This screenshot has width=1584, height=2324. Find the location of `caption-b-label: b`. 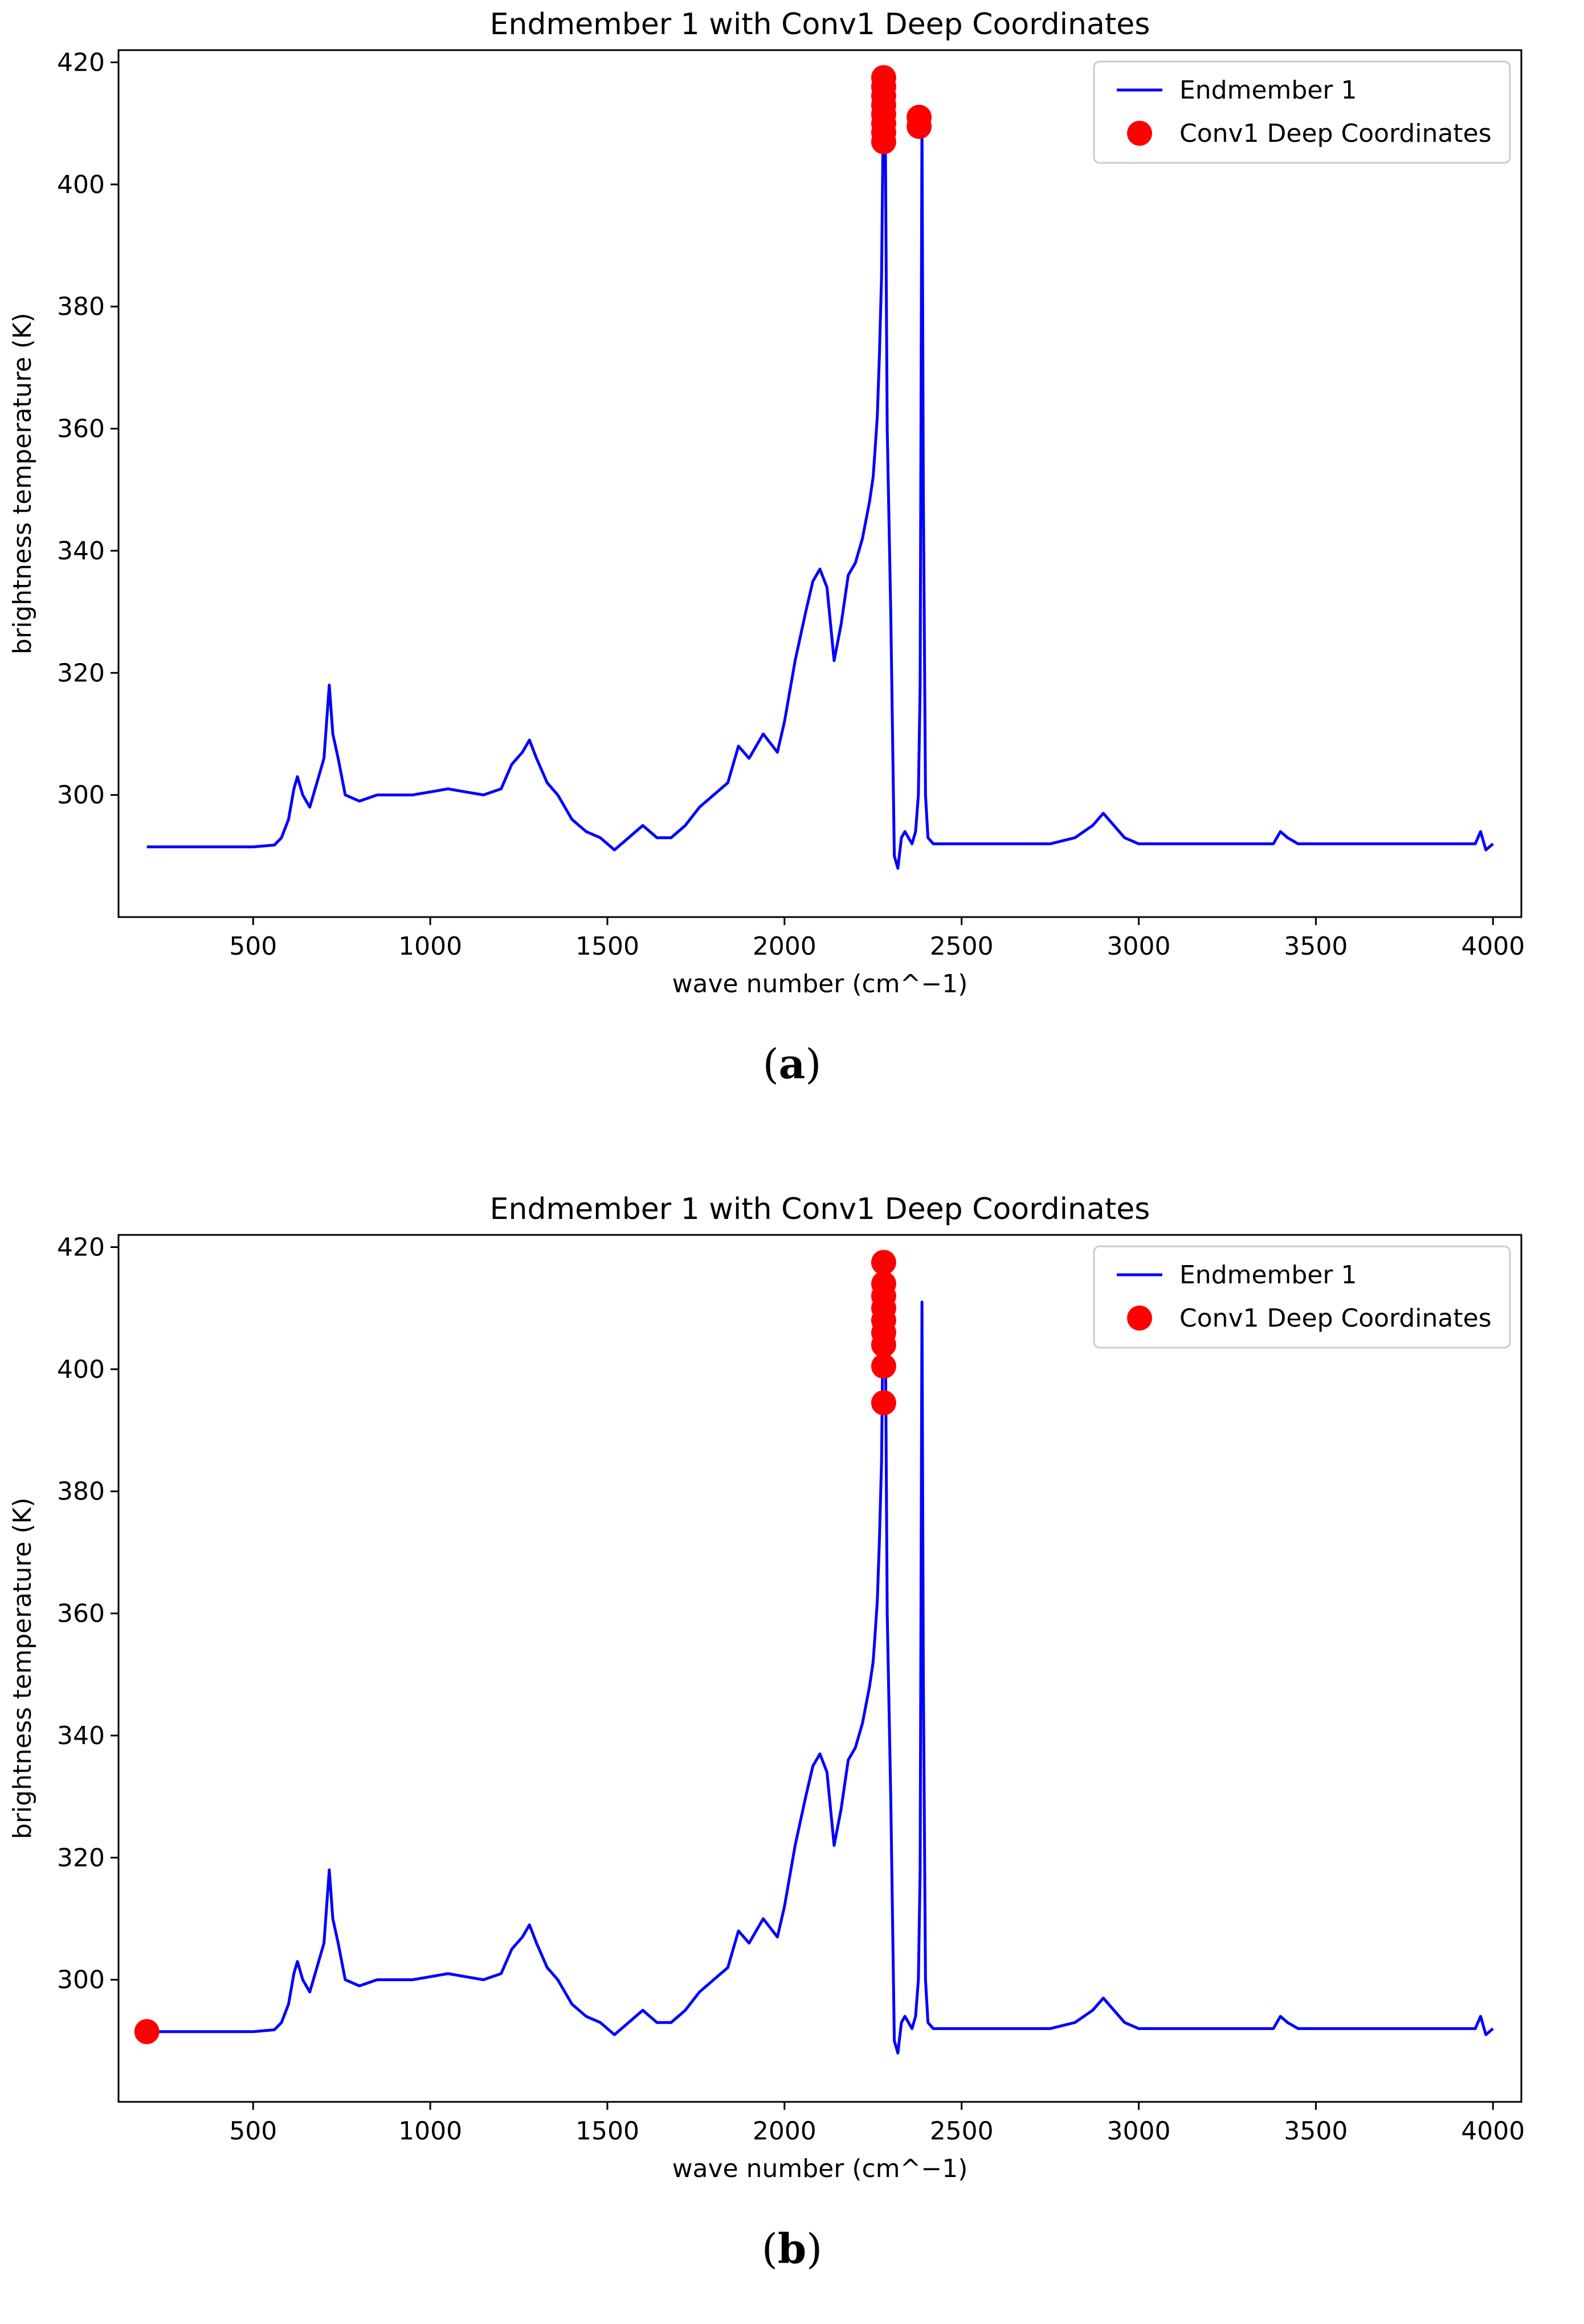

caption-b-label: b is located at coordinates (792, 2248).